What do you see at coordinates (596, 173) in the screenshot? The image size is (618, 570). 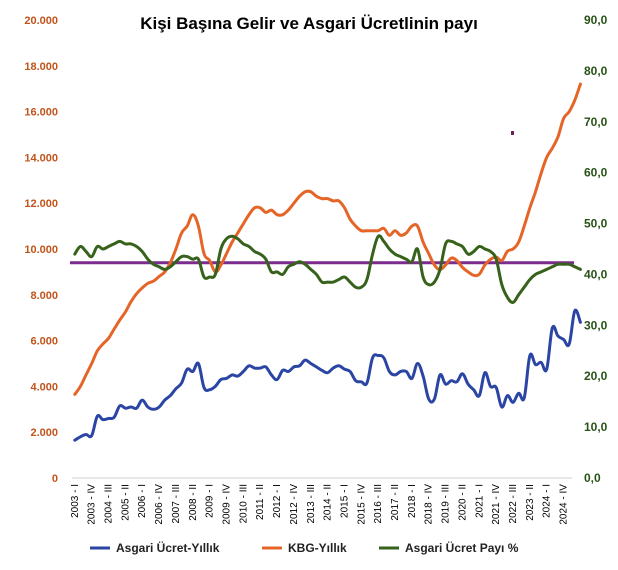 I see `y-right-tick-label: 60,0` at bounding box center [596, 173].